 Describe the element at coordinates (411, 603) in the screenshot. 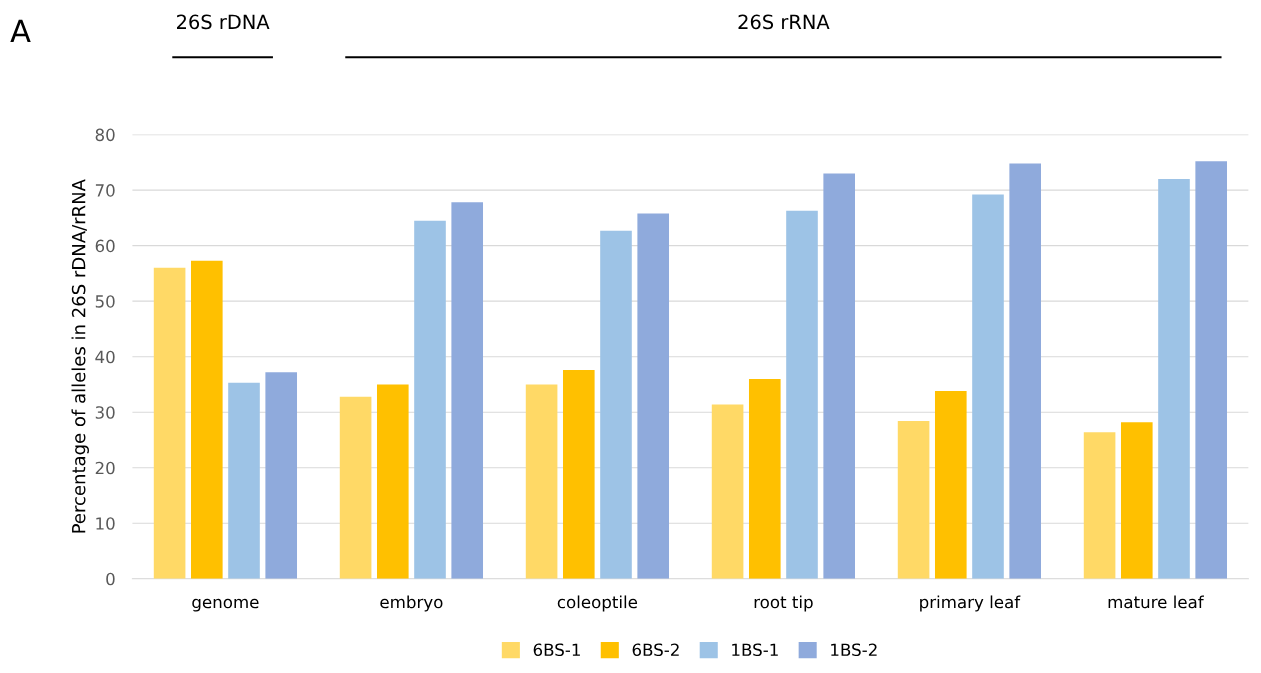

I see `x-tick-label: embryo` at that location.